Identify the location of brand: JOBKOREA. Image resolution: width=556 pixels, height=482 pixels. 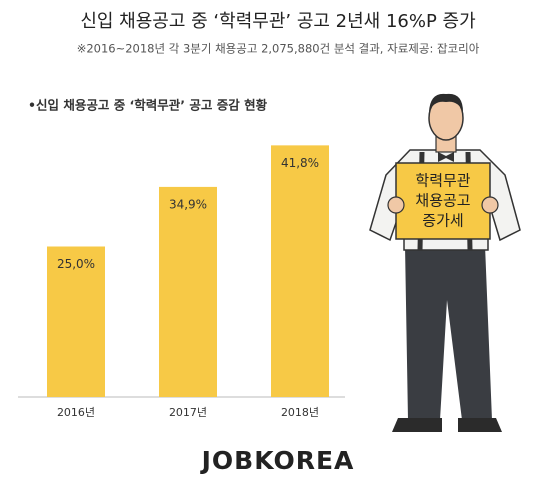
(277, 460).